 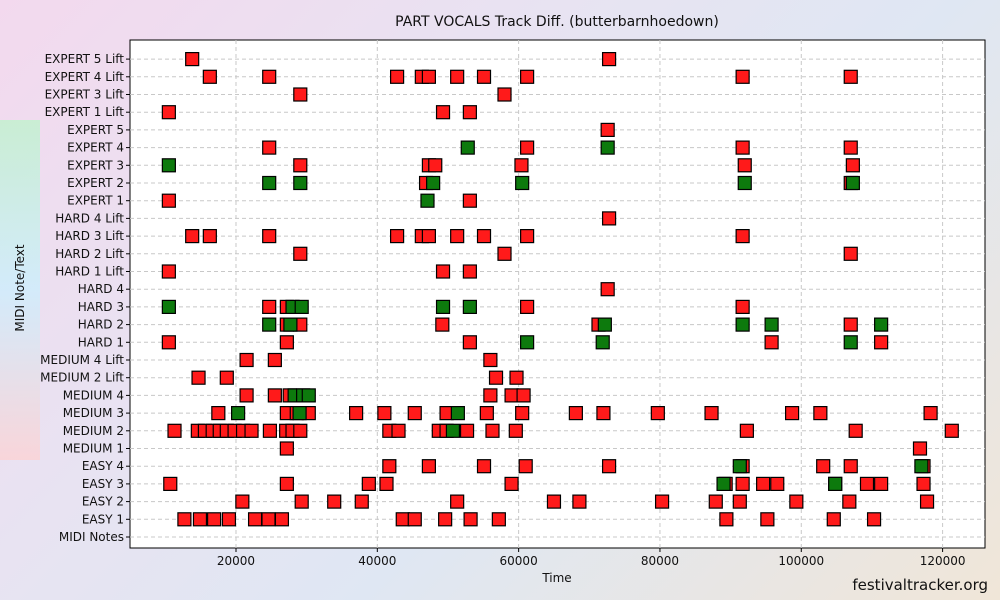 What do you see at coordinates (95, 201) in the screenshot?
I see `y-tick-label: EXPERT 1` at bounding box center [95, 201].